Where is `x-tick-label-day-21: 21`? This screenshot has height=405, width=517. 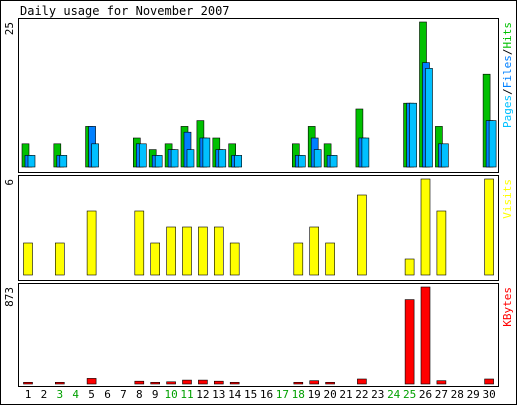 x-tick-label-day-21: 21 is located at coordinates (345, 394).